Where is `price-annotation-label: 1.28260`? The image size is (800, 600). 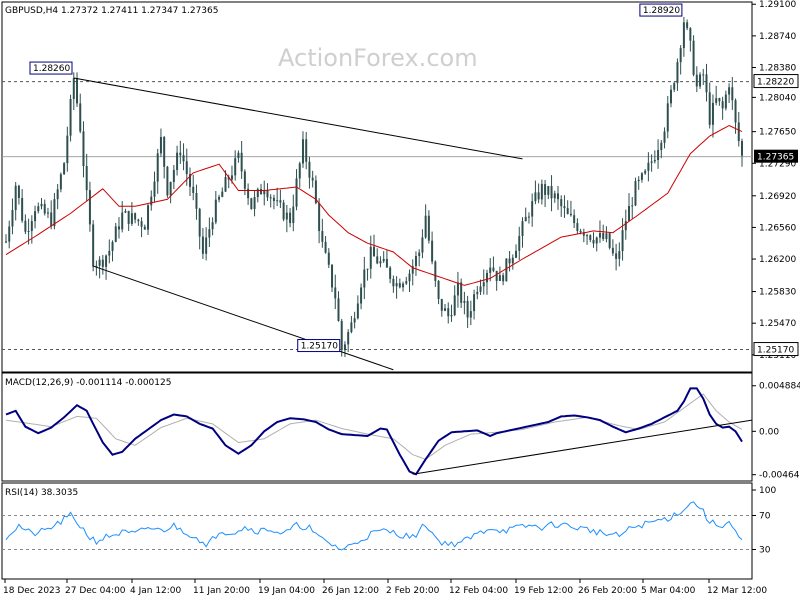
price-annotation-label: 1.28260 is located at coordinates (51, 69).